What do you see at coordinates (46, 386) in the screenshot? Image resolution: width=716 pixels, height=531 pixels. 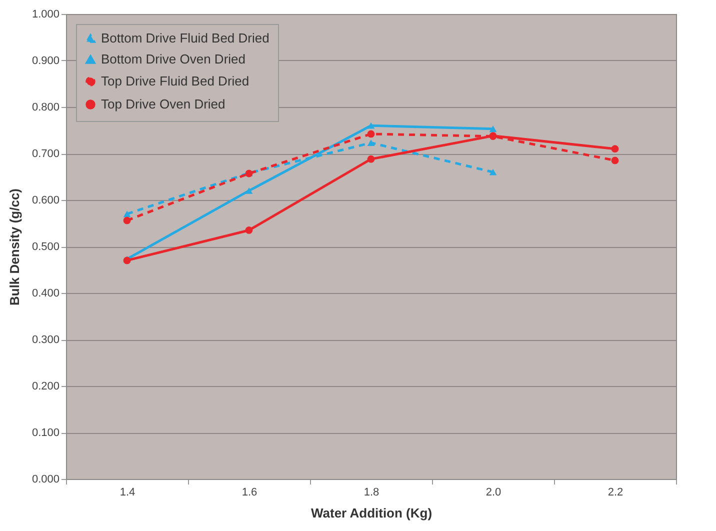 I see `y-tick-label: 0.200` at bounding box center [46, 386].